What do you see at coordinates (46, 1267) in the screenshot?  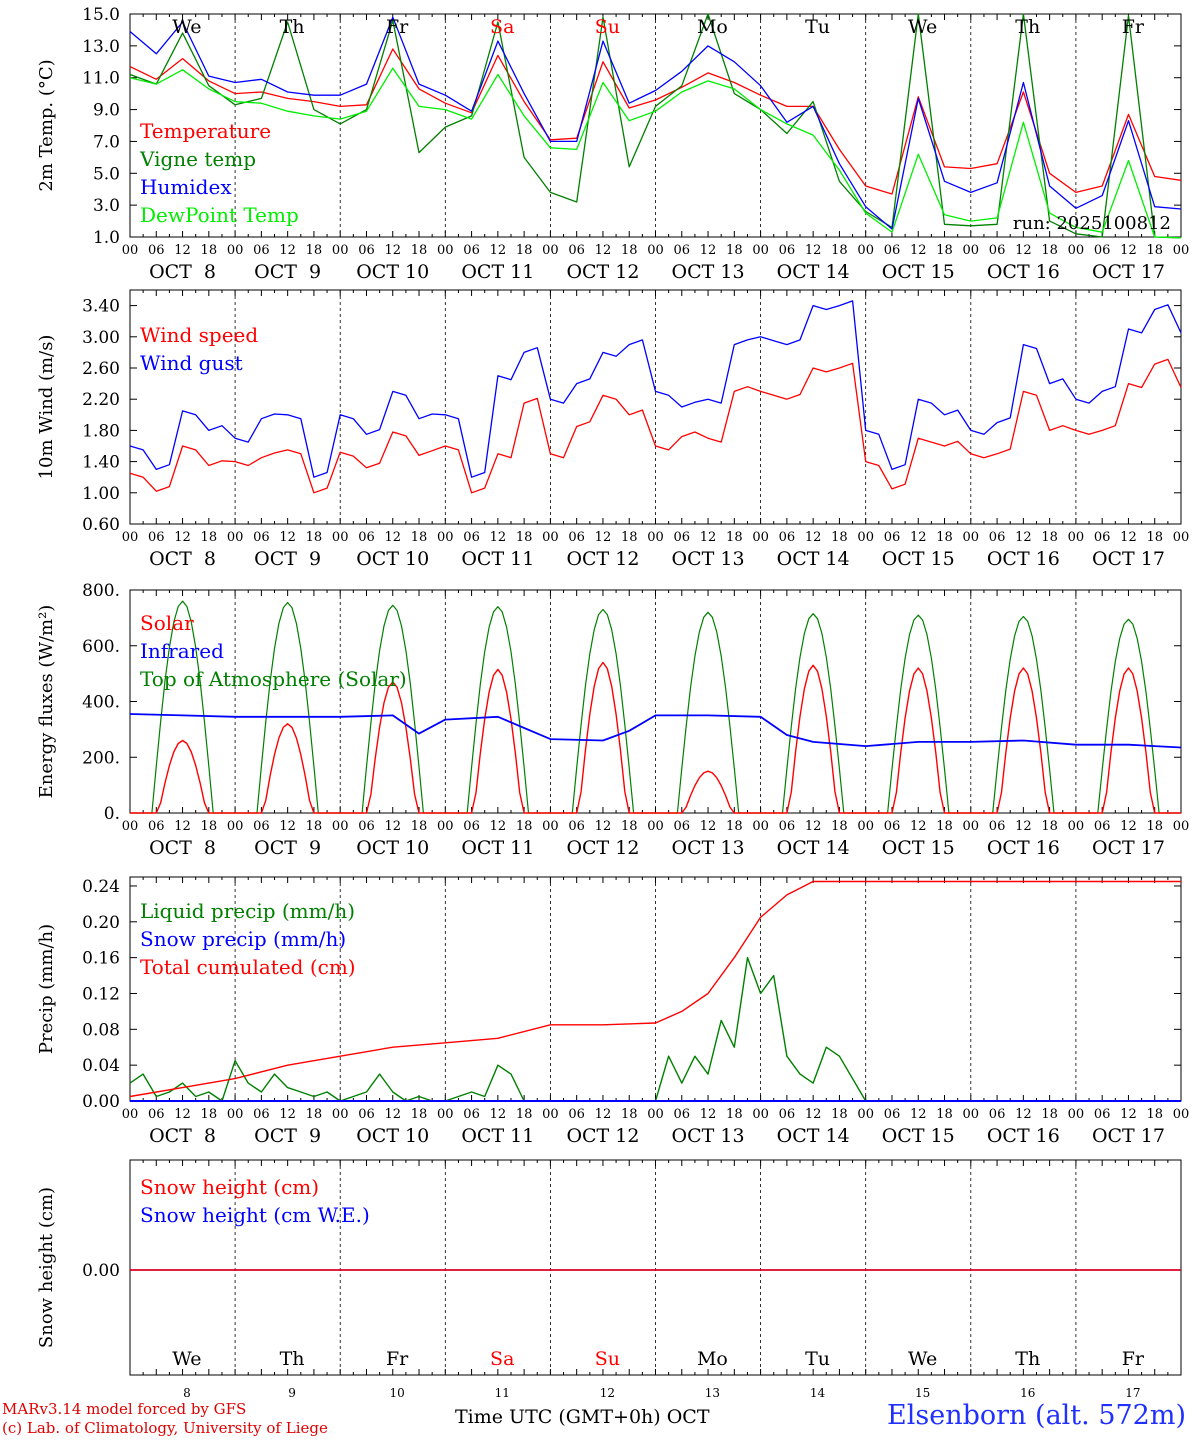 I see `y-axis-label-5: Snow height (cm)` at bounding box center [46, 1267].